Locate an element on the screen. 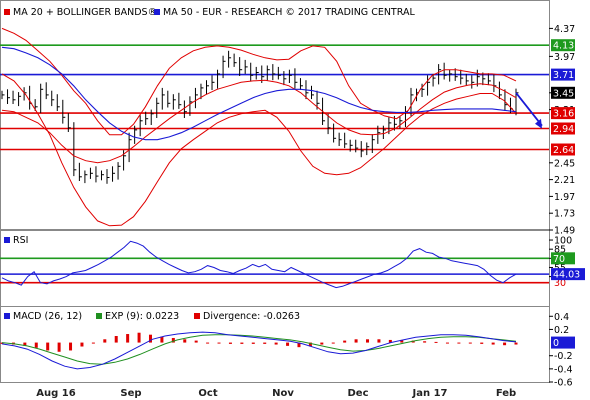 The height and width of the screenshot is (400, 590). x-tick-nov: Nov is located at coordinates (283, 393).